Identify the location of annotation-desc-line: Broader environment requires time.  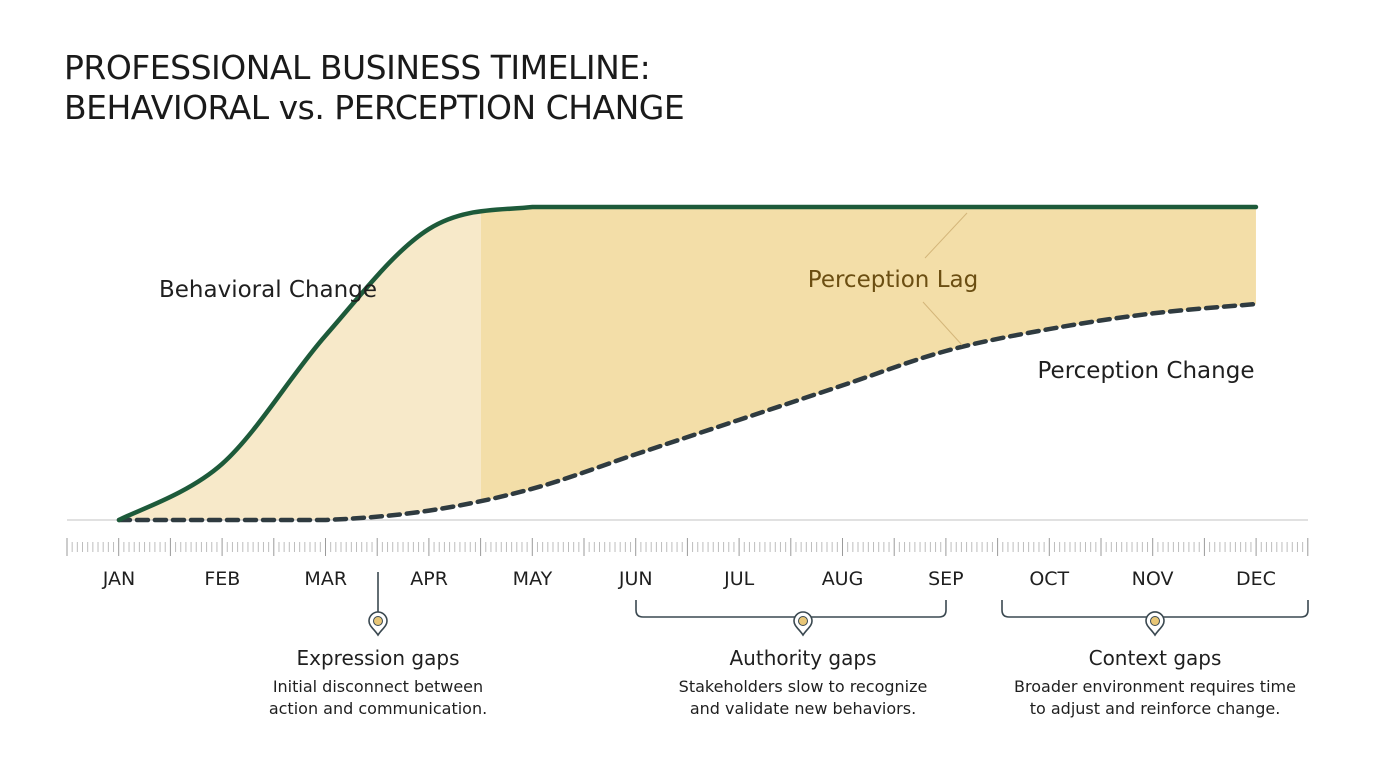
(1155, 686).